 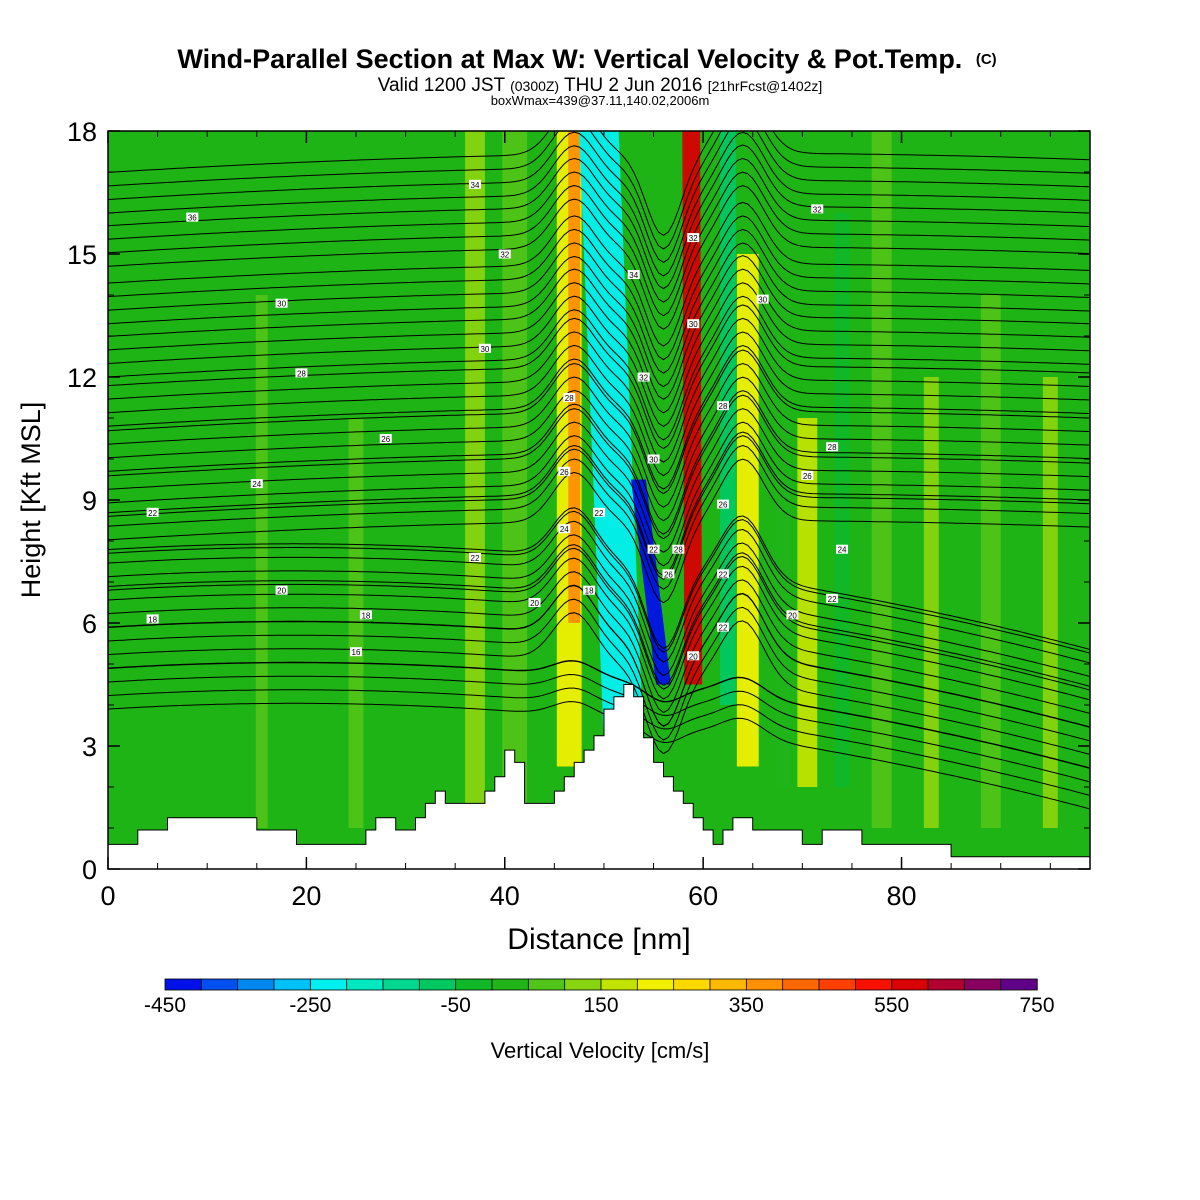 I want to click on x-tick-label-0: 0, so click(x=107, y=896).